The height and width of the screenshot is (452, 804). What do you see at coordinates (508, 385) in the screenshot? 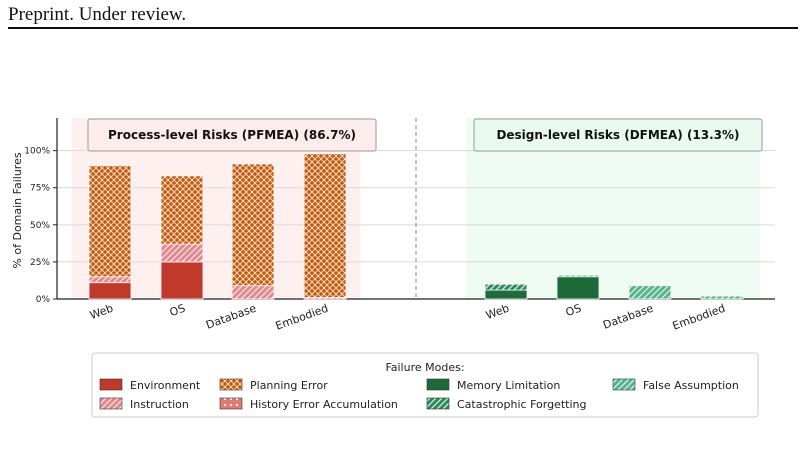
I see `legend-label: Memory Limitation` at bounding box center [508, 385].